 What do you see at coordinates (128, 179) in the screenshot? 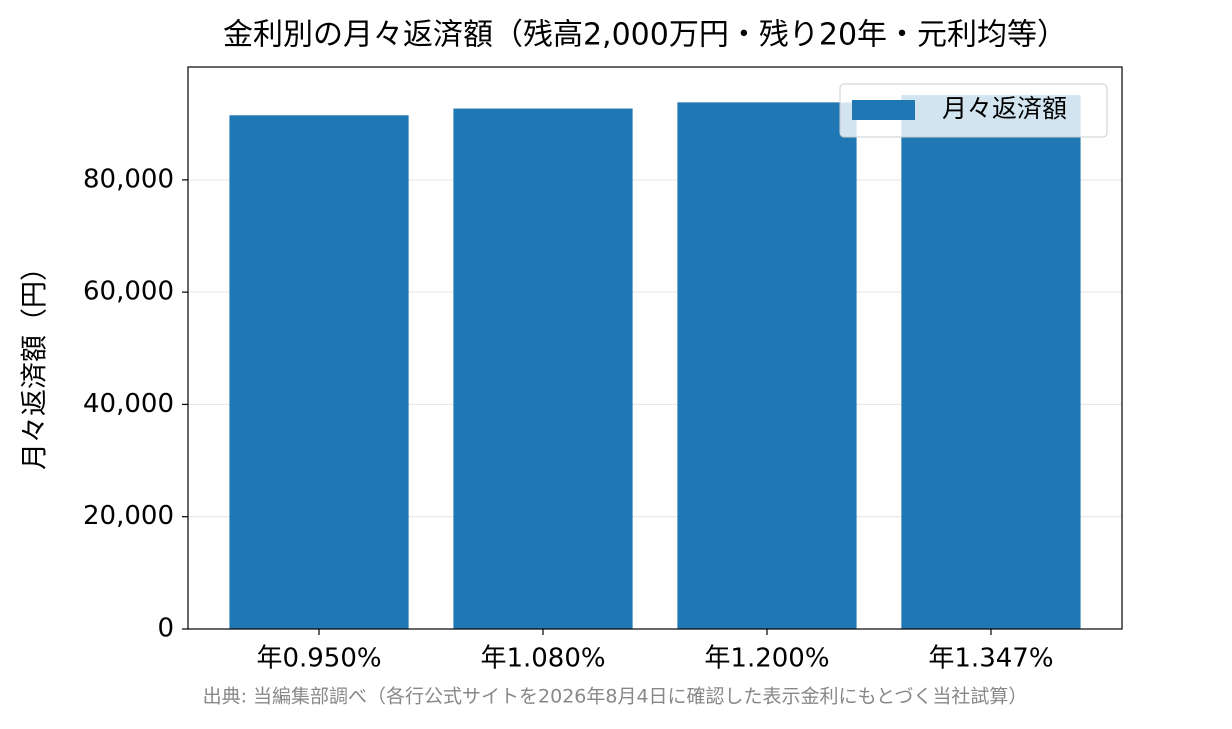
I see `y-tick-label: 80,000` at bounding box center [128, 179].